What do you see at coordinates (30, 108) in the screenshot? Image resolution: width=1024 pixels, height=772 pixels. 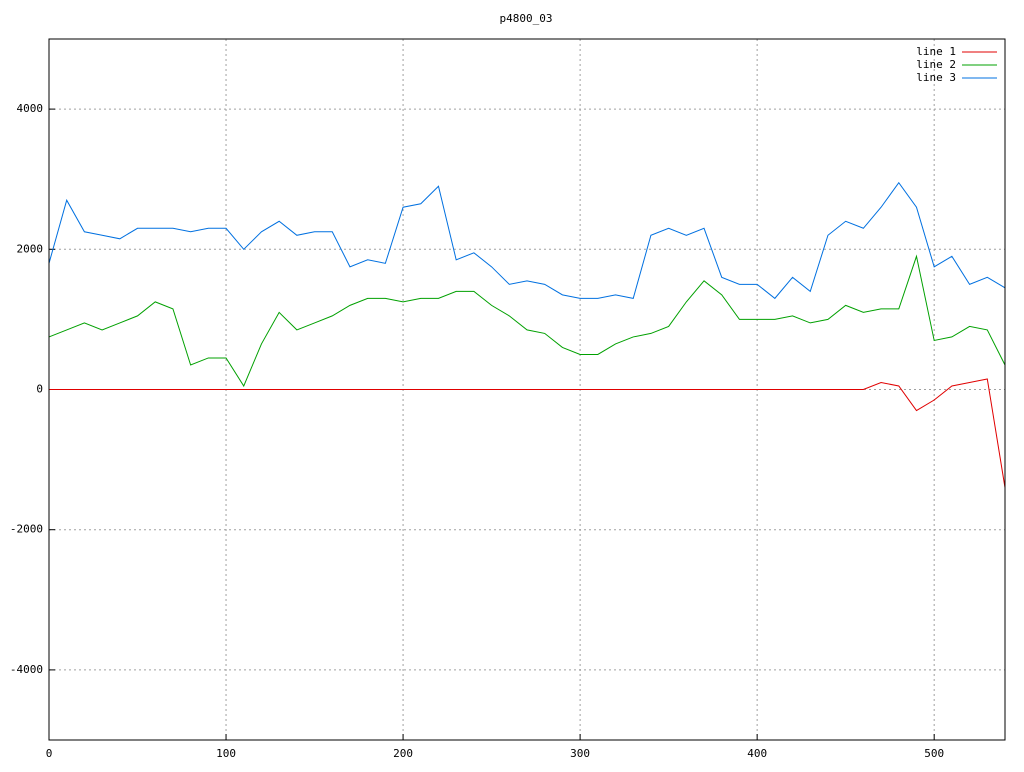 I see `y-tick-label: 4000` at bounding box center [30, 108].